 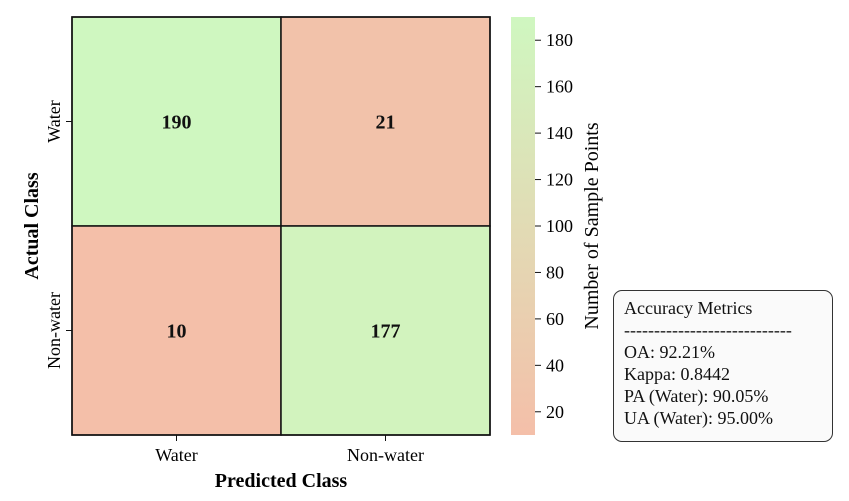 I want to click on metric-kappa: Kappa: 0.8442, so click(x=677, y=374).